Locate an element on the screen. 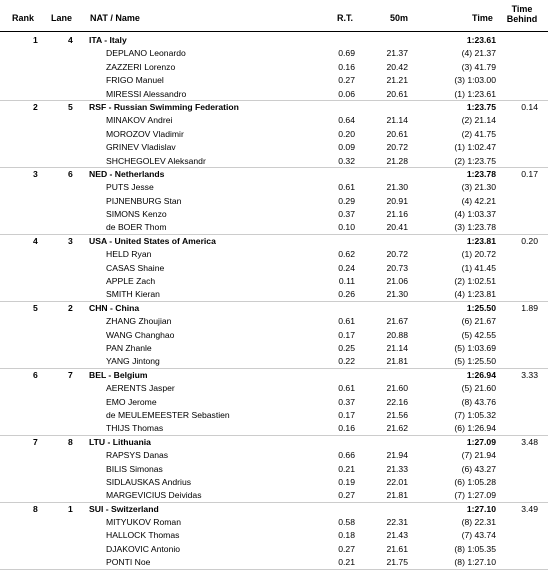 The height and width of the screenshot is (575, 548). swimmer-name: MIRESSI Alessandro is located at coordinates (146, 93).